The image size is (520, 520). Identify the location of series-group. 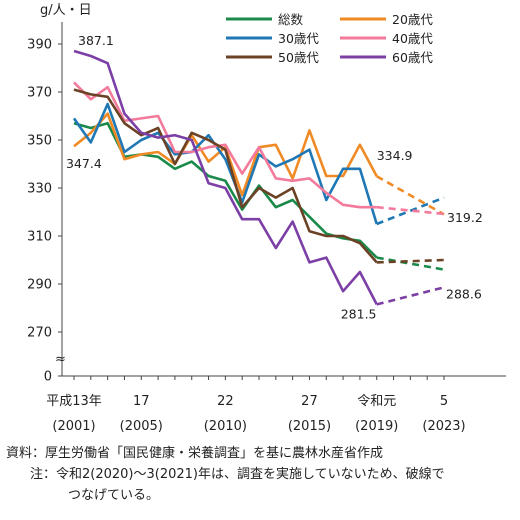
(259, 164).